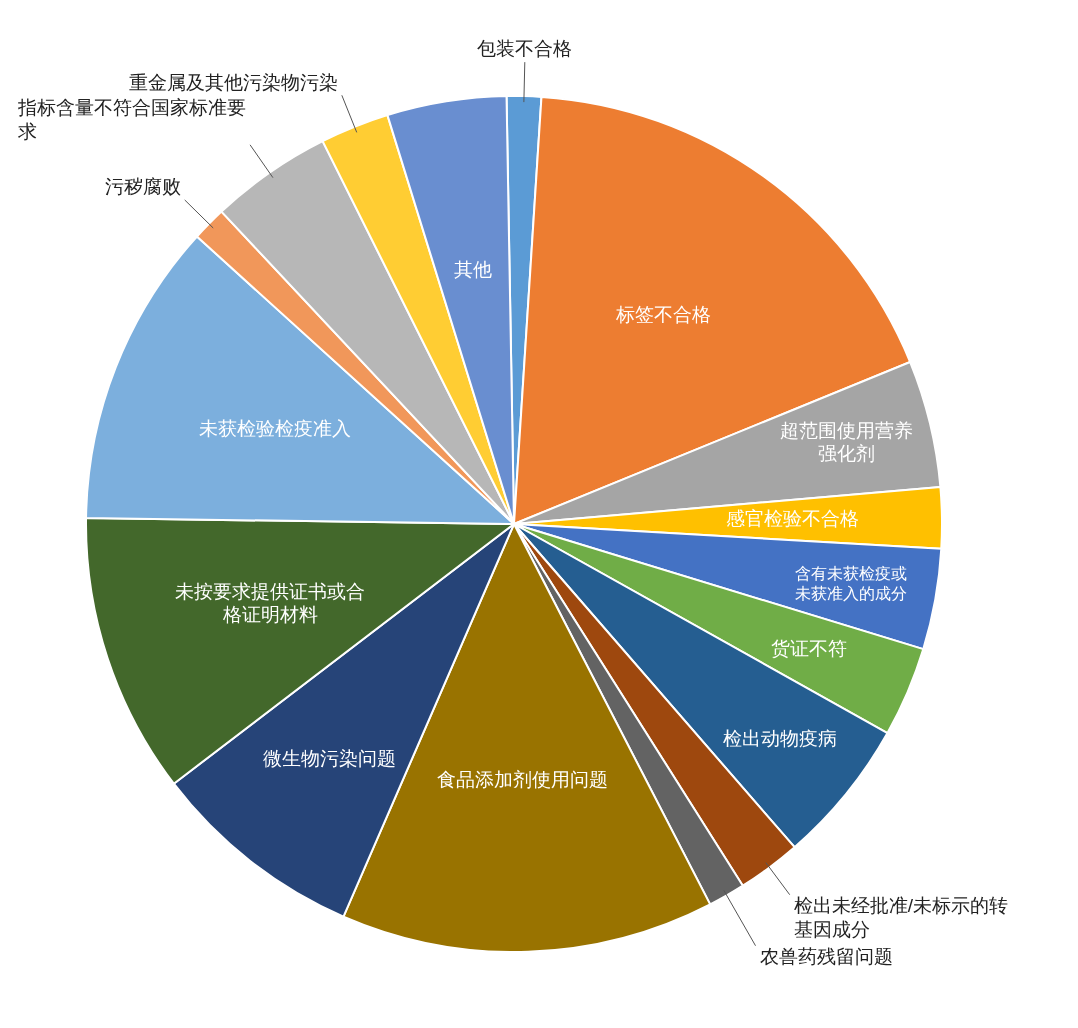 The height and width of the screenshot is (1028, 1078). Describe the element at coordinates (779, 739) in the screenshot. I see `slice-label: 检出动物疫病` at that location.